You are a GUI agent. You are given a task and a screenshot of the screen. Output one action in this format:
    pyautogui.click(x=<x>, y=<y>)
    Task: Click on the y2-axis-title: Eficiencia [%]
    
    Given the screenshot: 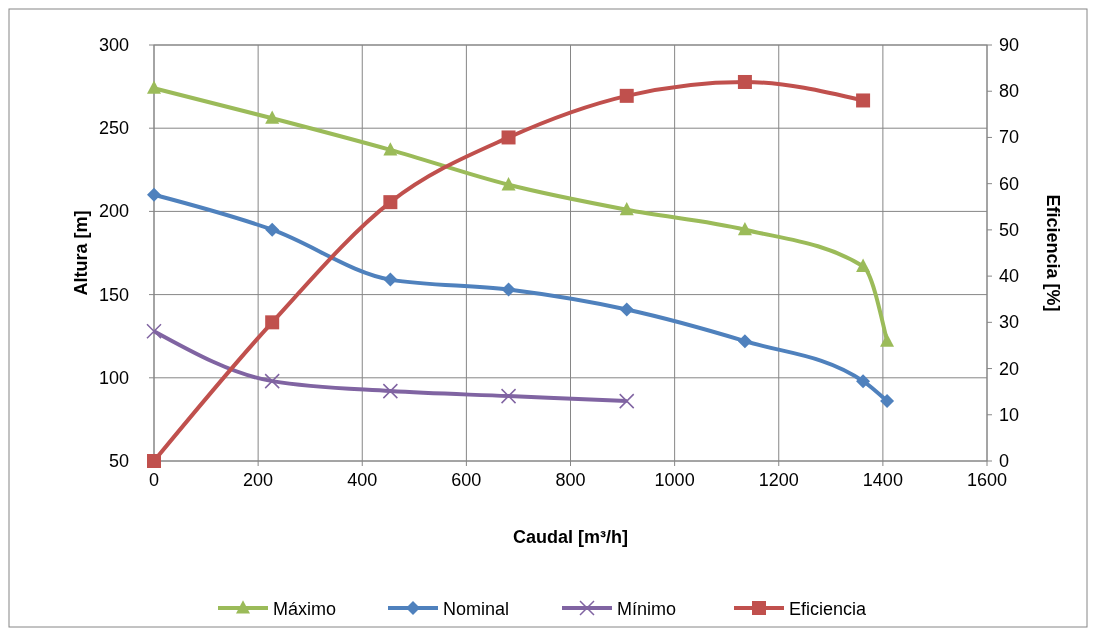 What is the action you would take?
    pyautogui.click(x=1053, y=253)
    